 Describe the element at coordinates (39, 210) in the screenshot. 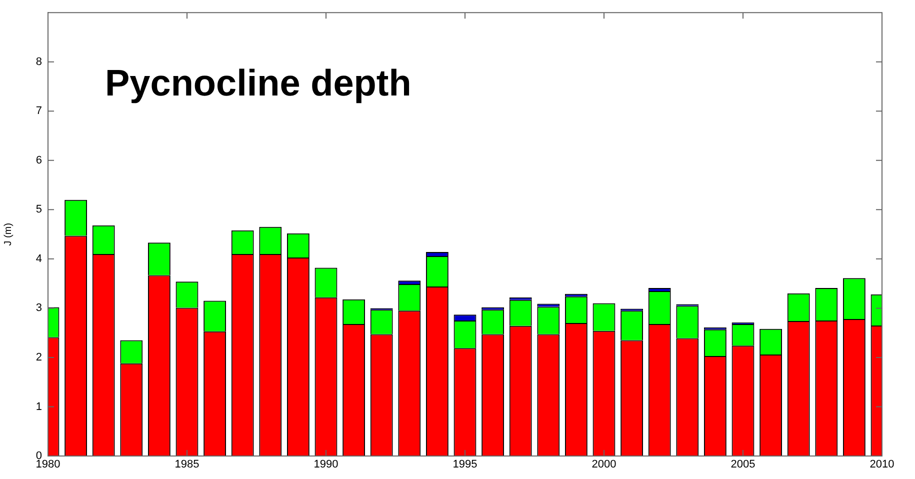

I see `y-tick-label: 5` at that location.